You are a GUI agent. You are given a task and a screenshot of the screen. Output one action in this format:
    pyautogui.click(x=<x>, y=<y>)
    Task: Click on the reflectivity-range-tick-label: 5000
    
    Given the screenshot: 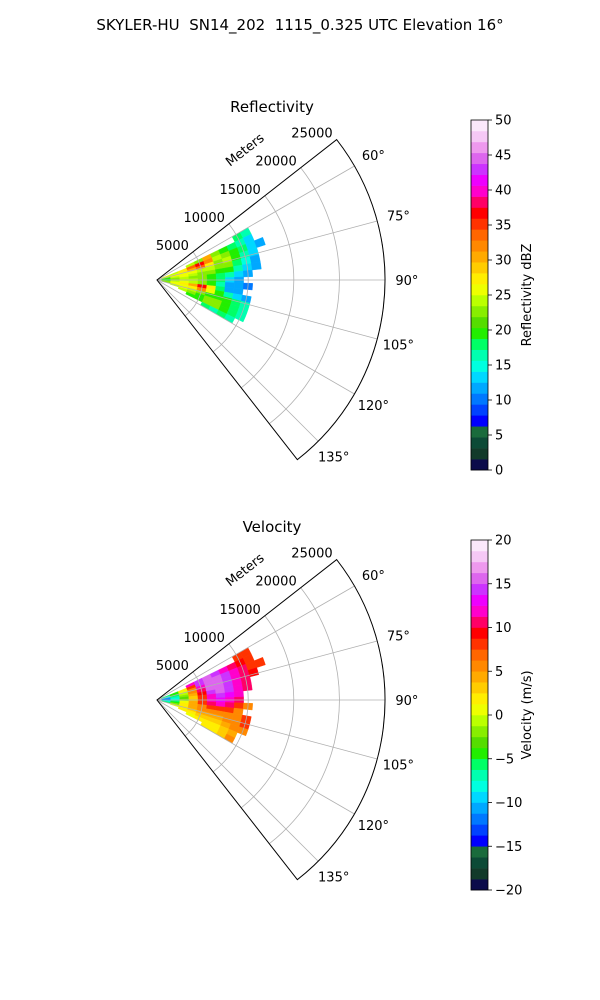 What is the action you would take?
    pyautogui.click(x=172, y=246)
    